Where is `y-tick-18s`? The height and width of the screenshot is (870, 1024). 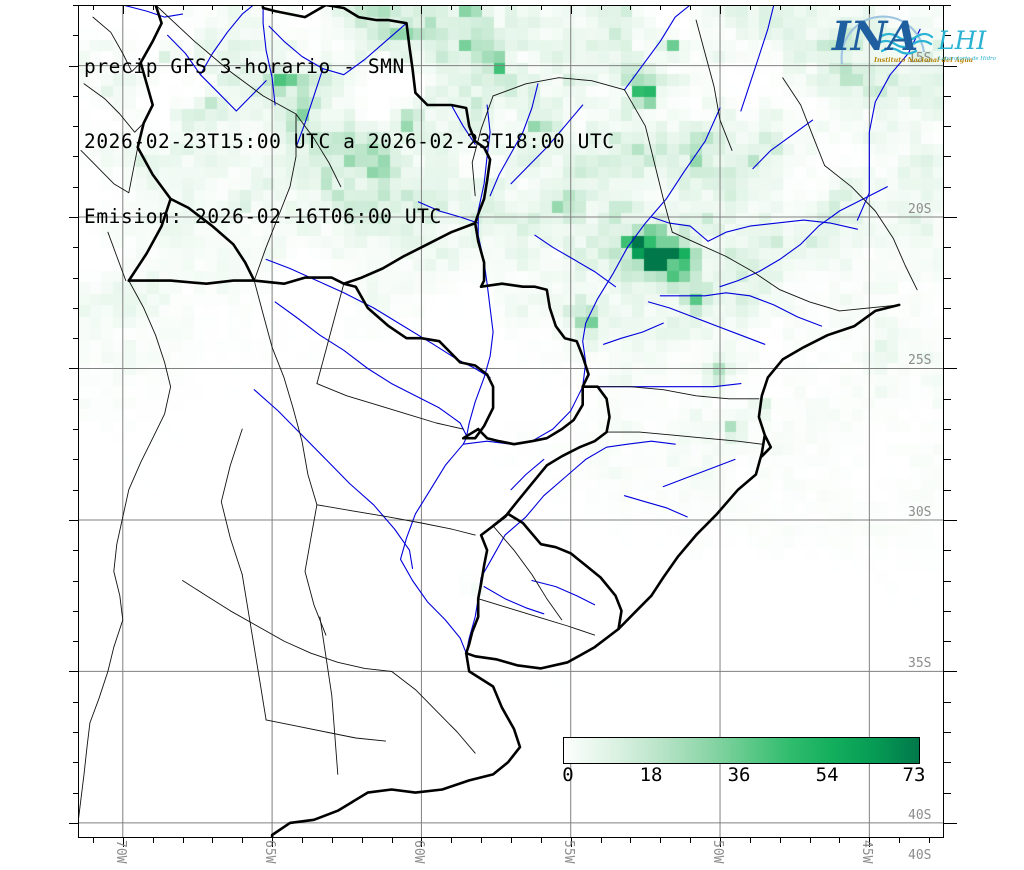 y-tick-18s is located at coordinates (947, 157).